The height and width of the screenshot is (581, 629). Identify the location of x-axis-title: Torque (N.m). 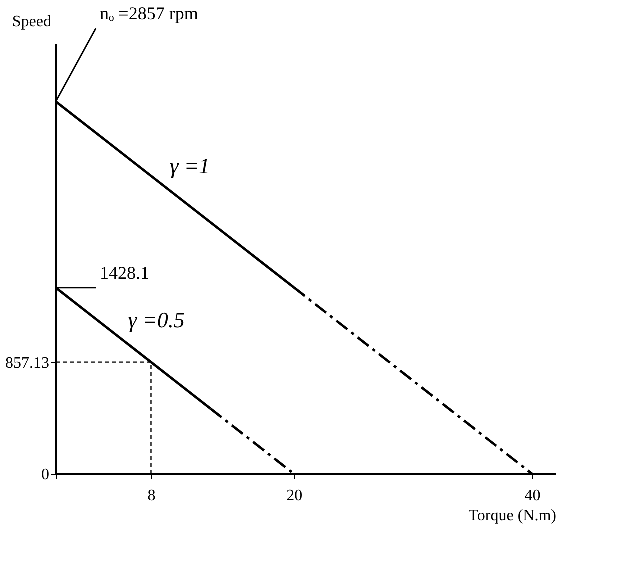
(512, 516).